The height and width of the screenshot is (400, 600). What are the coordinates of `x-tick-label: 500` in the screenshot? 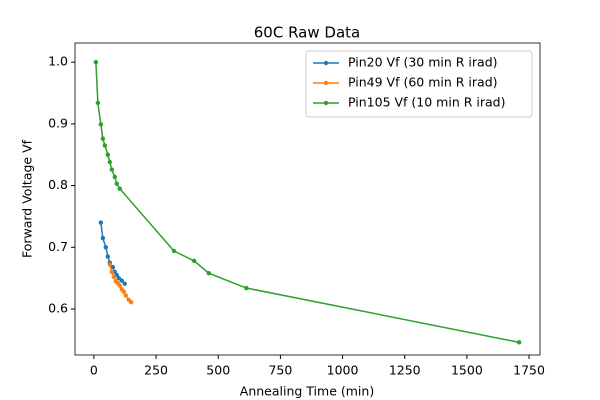 It's located at (218, 370).